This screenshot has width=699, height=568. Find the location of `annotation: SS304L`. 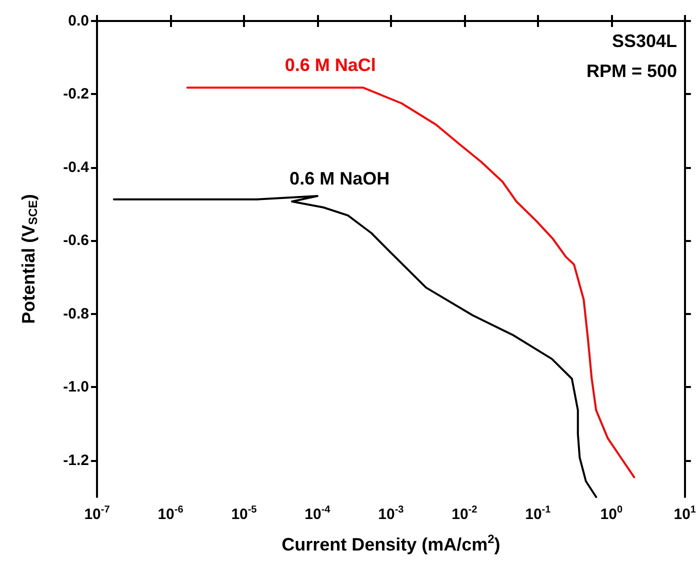

annotation: SS304L is located at coordinates (644, 41).